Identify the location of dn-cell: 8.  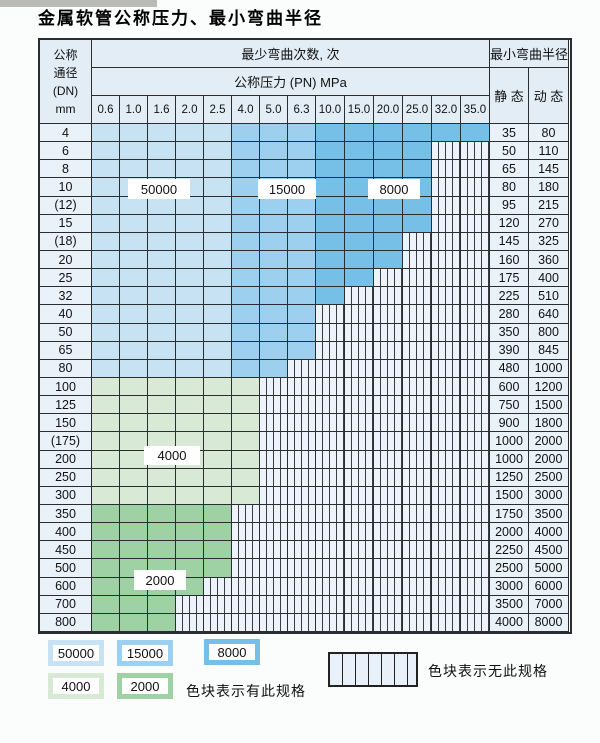
(66, 169).